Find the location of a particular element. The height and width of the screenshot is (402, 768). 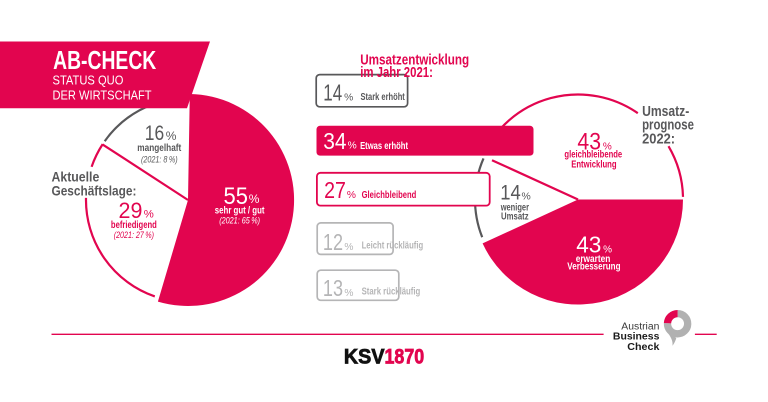

svg-text: 2022: is located at coordinates (658, 139).